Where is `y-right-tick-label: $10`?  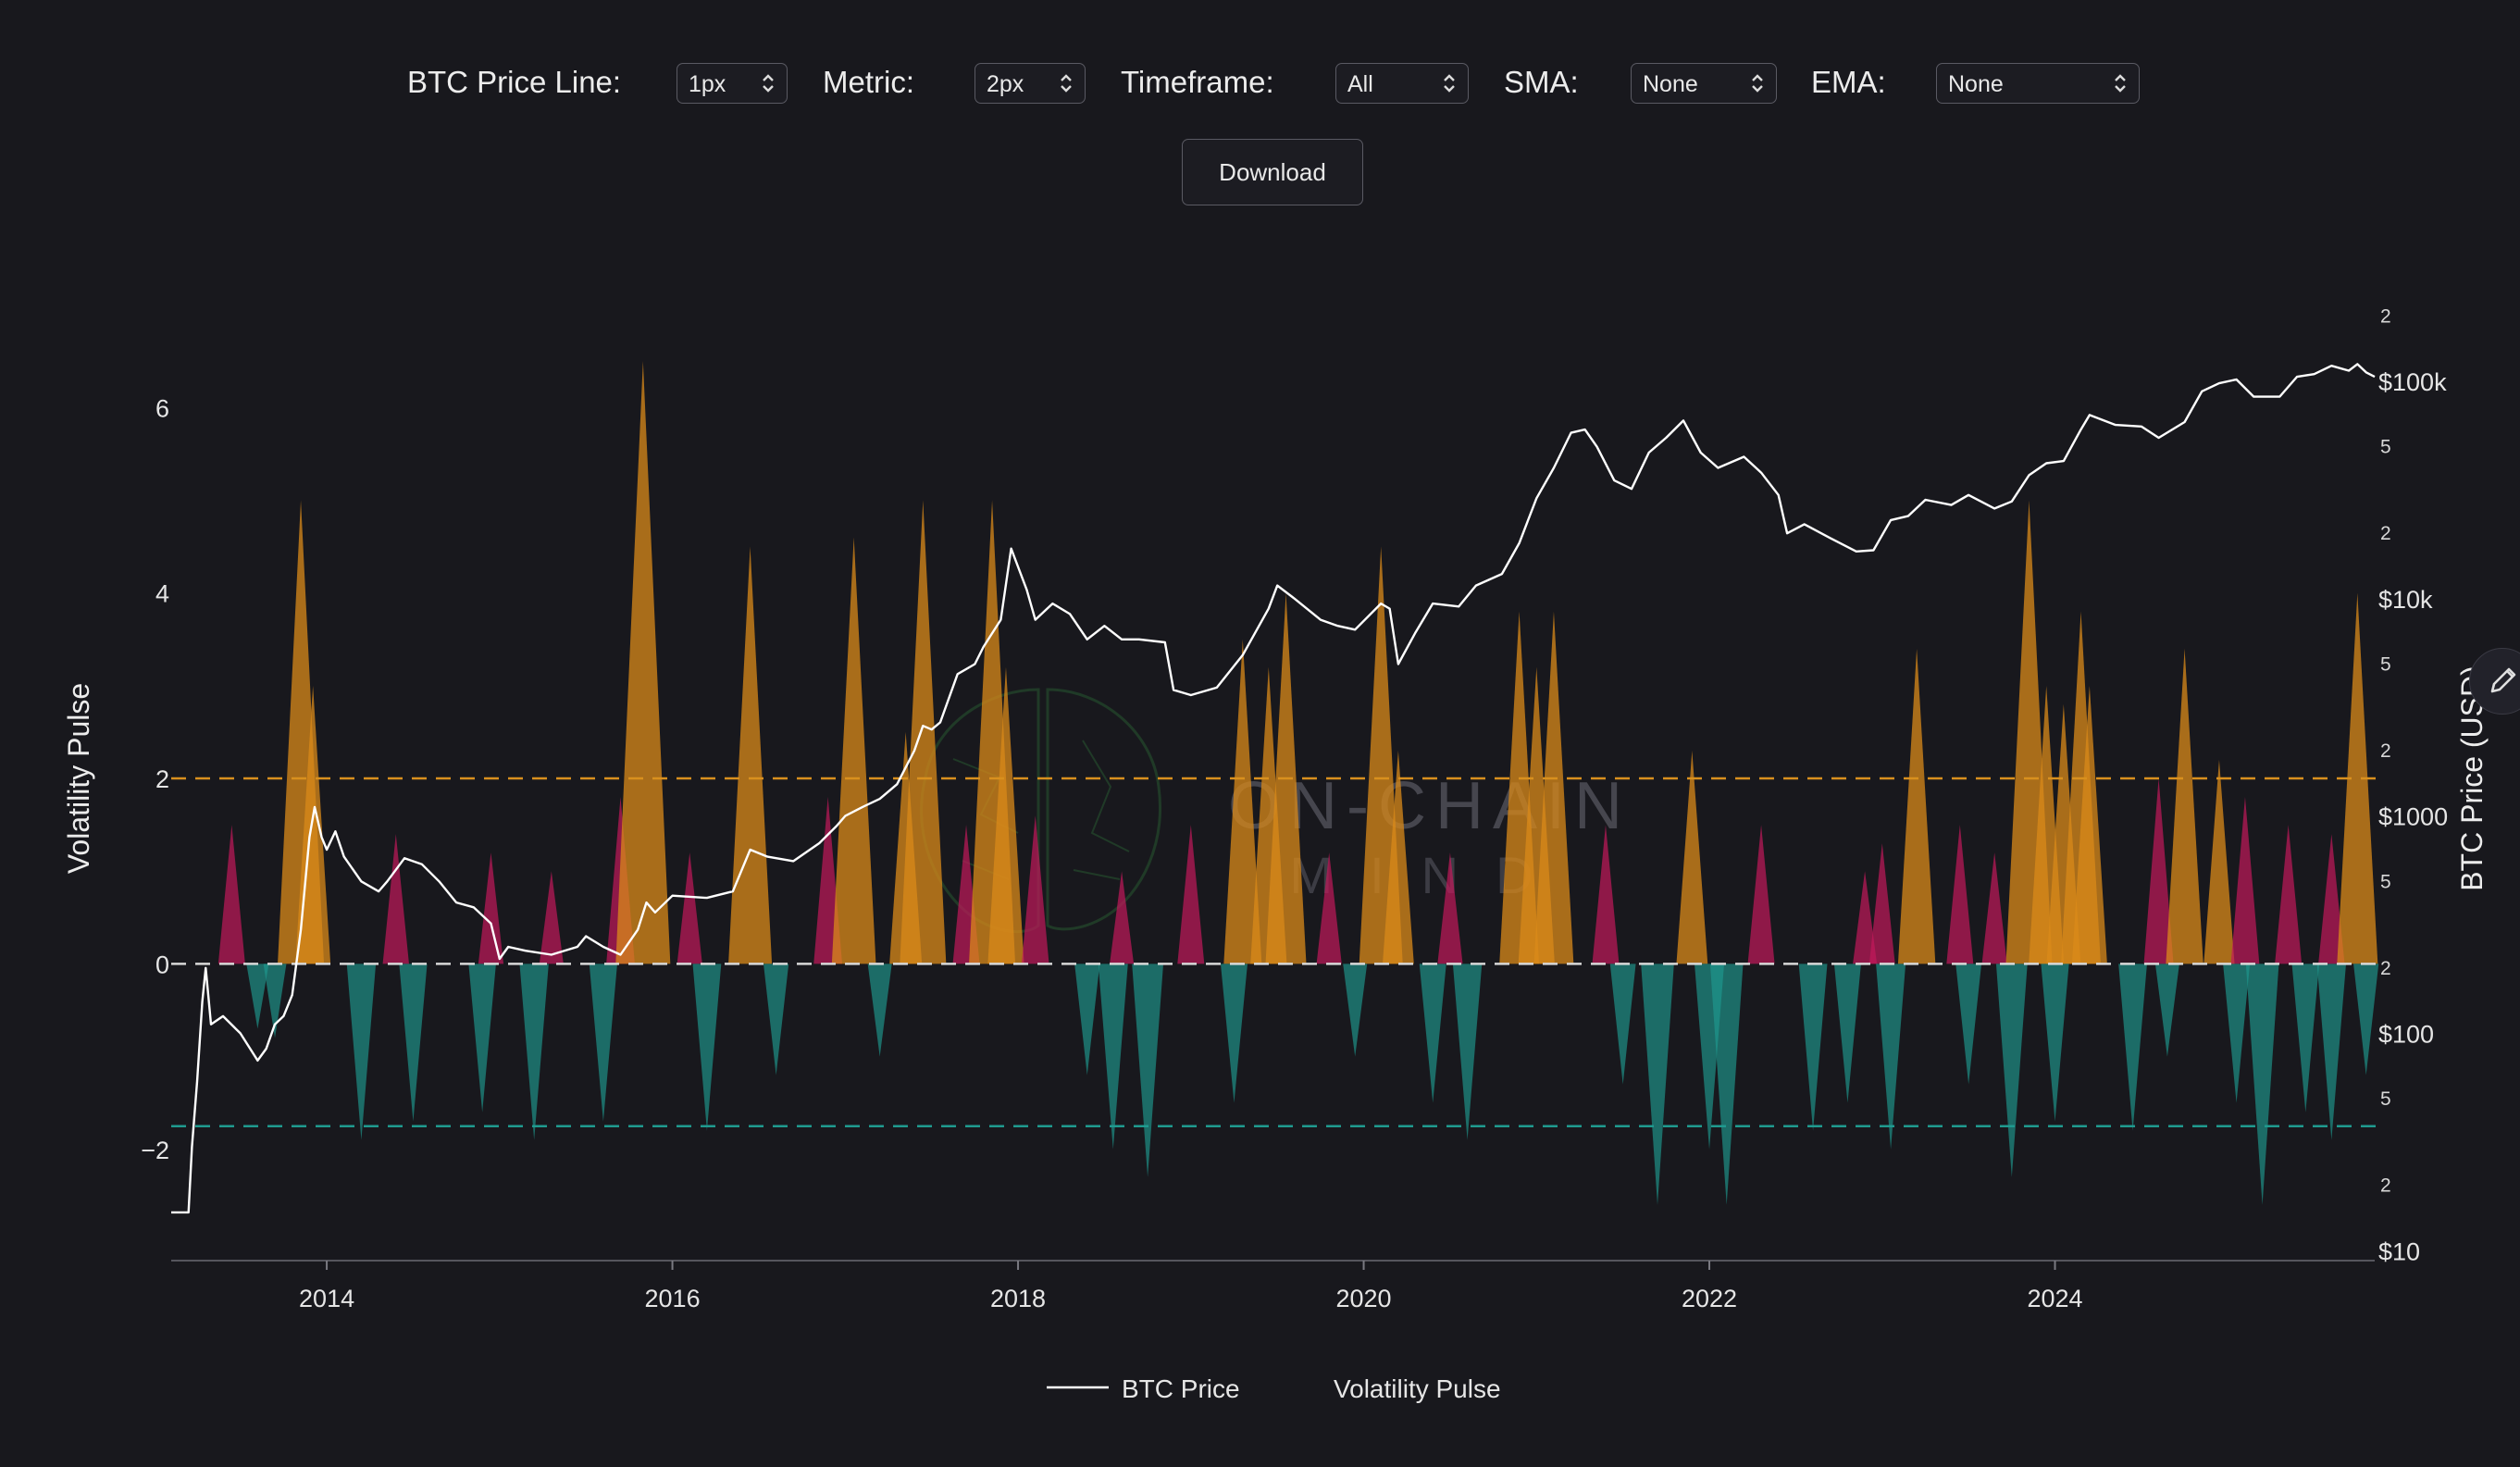
y-right-tick-label: $10 is located at coordinates (2399, 1251).